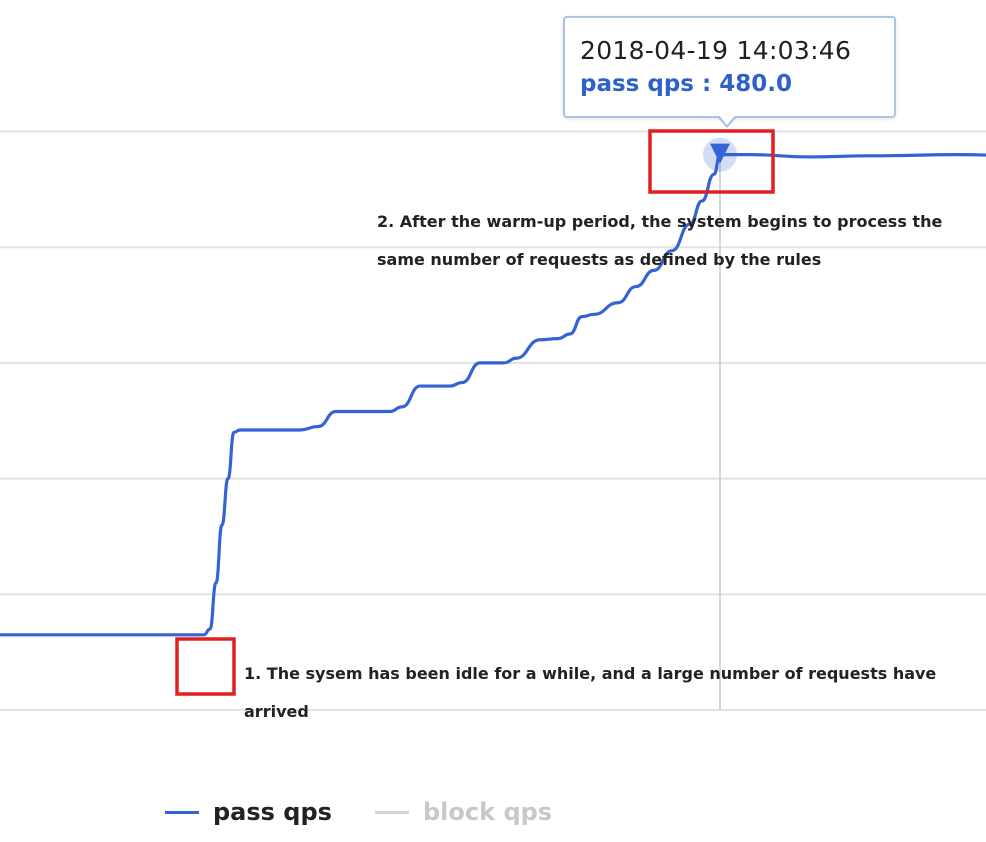  What do you see at coordinates (392, 812) in the screenshot?
I see `legend-swatch-block-qps` at bounding box center [392, 812].